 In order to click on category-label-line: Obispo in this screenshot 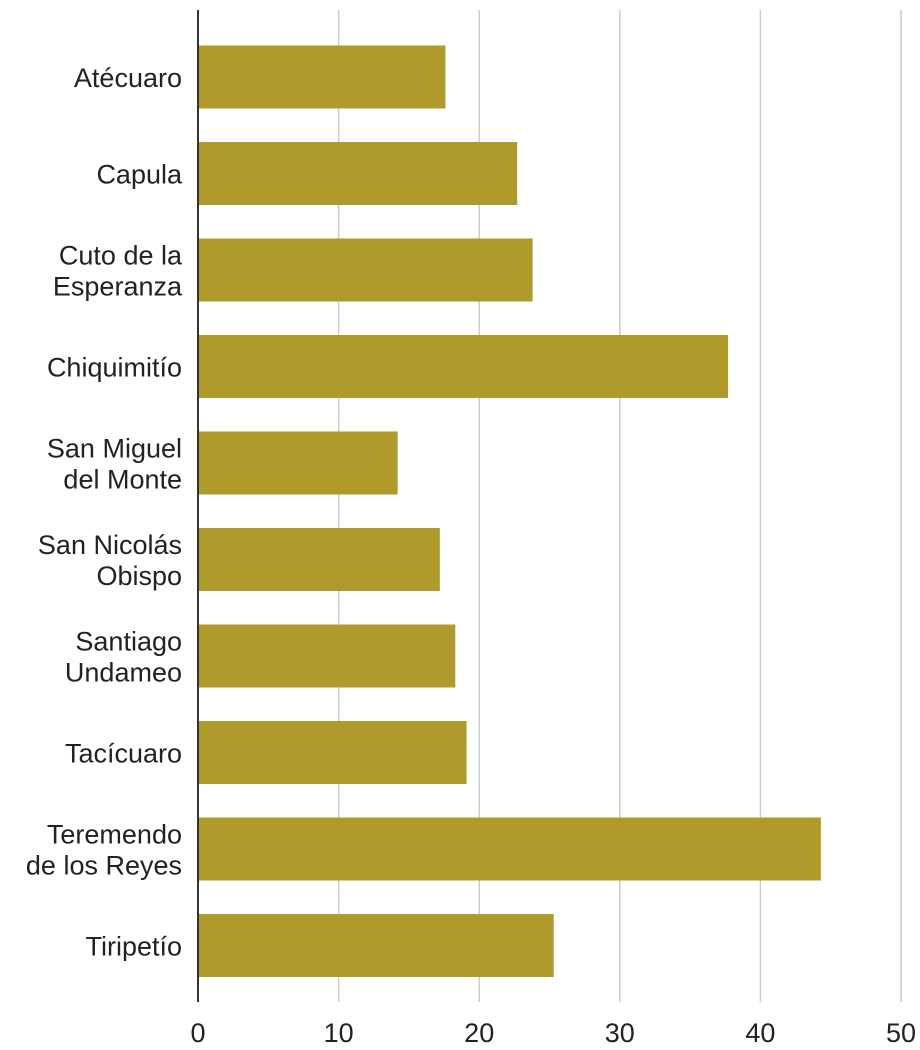, I will do `click(139, 576)`.